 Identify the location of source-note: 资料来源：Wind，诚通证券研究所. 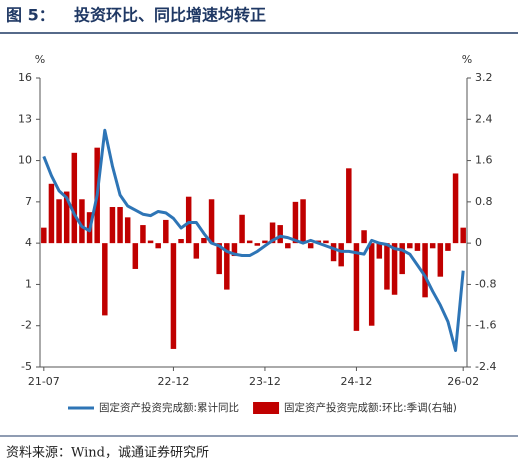
(107, 453).